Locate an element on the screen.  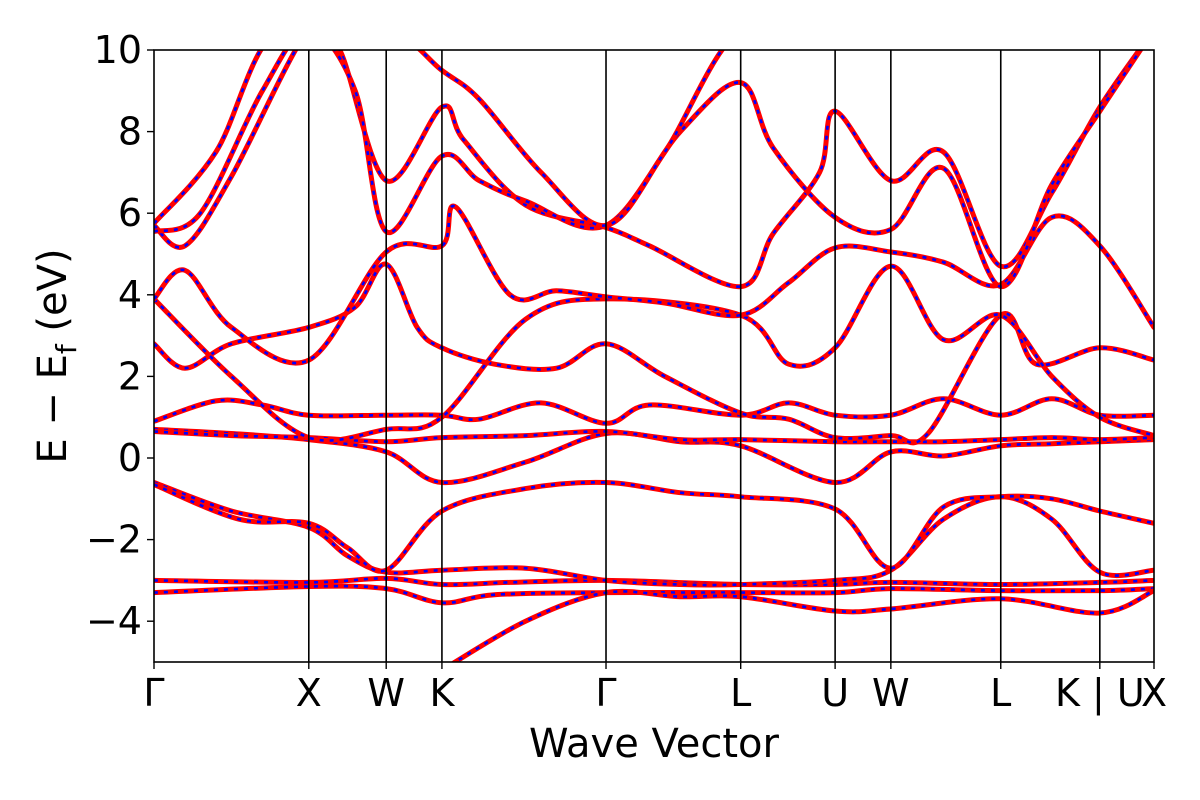
y-axis-label: E − Ef (eV) is located at coordinates (56, 355).